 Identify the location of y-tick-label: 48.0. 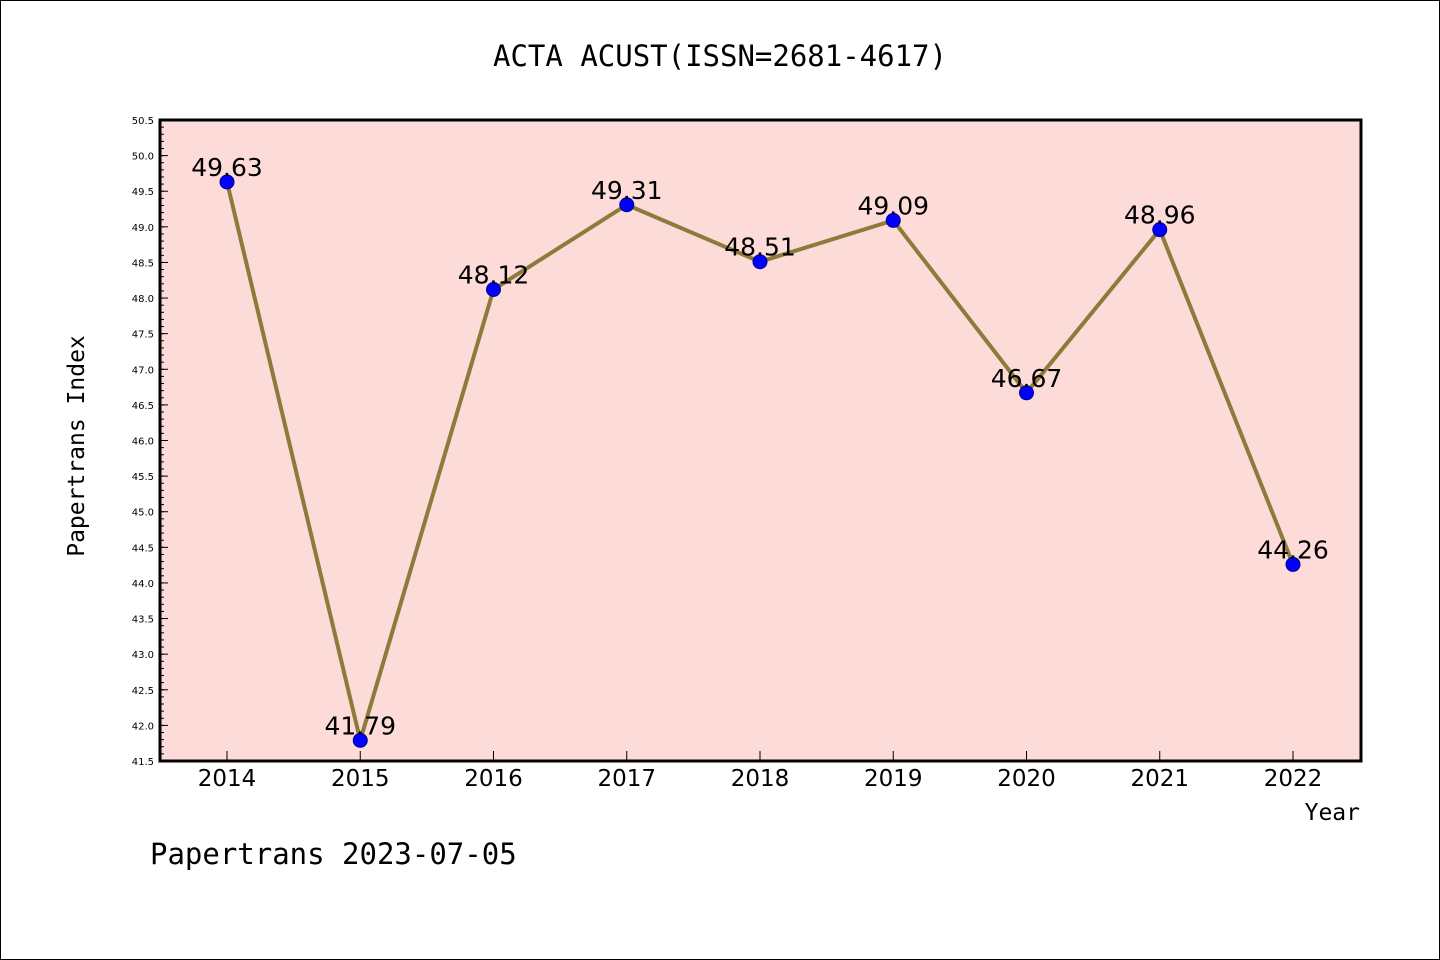
(143, 299).